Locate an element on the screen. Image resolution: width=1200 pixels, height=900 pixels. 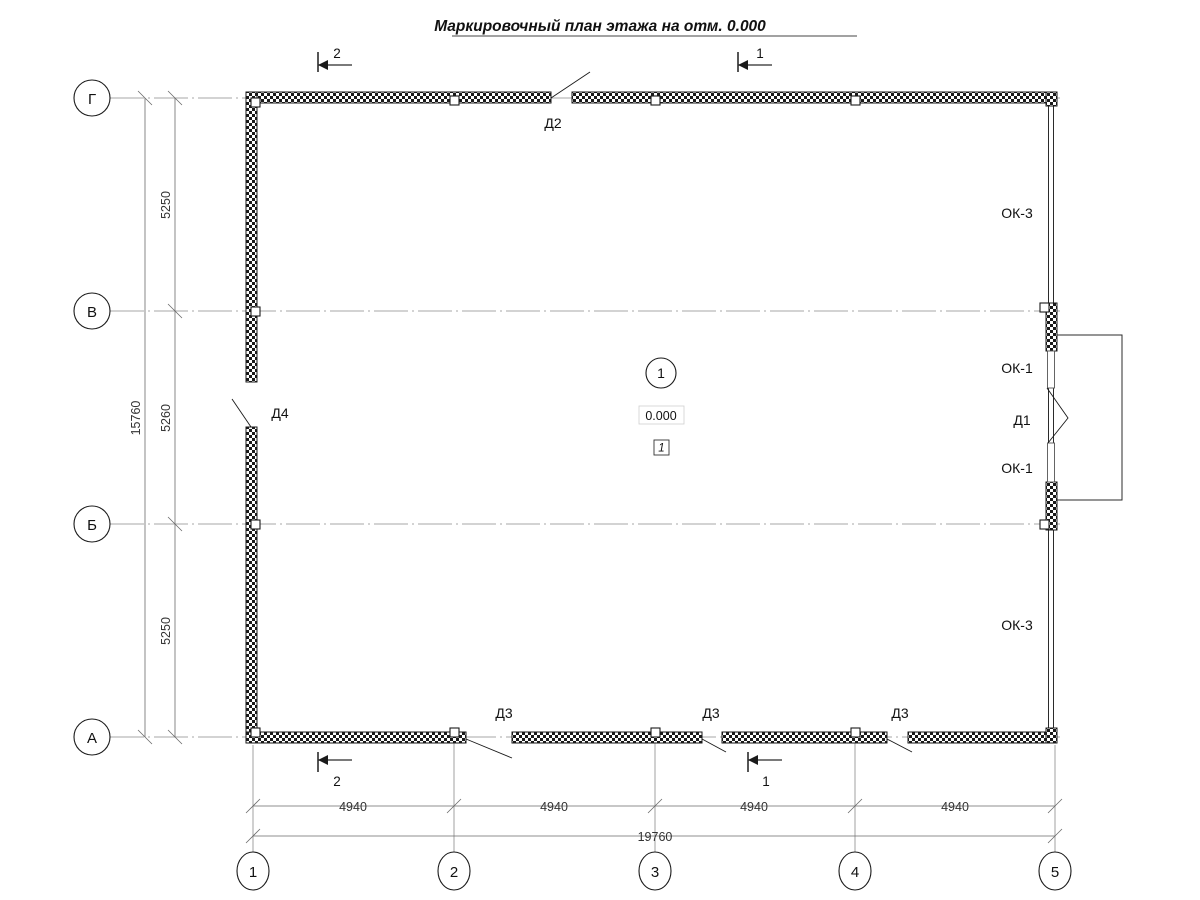
axis-bubble-label-B: Б is located at coordinates (92, 525).